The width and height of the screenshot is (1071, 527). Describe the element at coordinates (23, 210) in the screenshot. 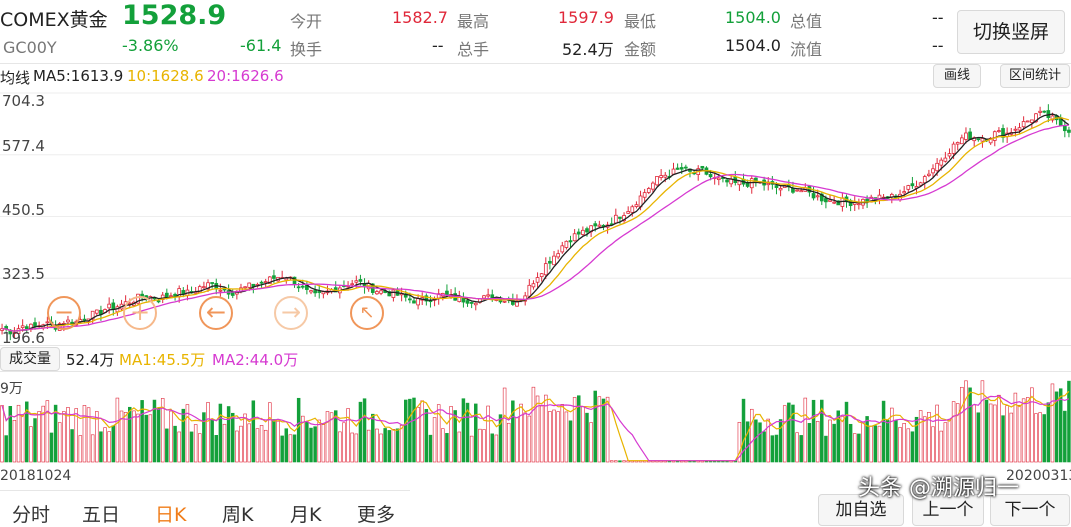

I see `price-tick-3: 450.5` at that location.